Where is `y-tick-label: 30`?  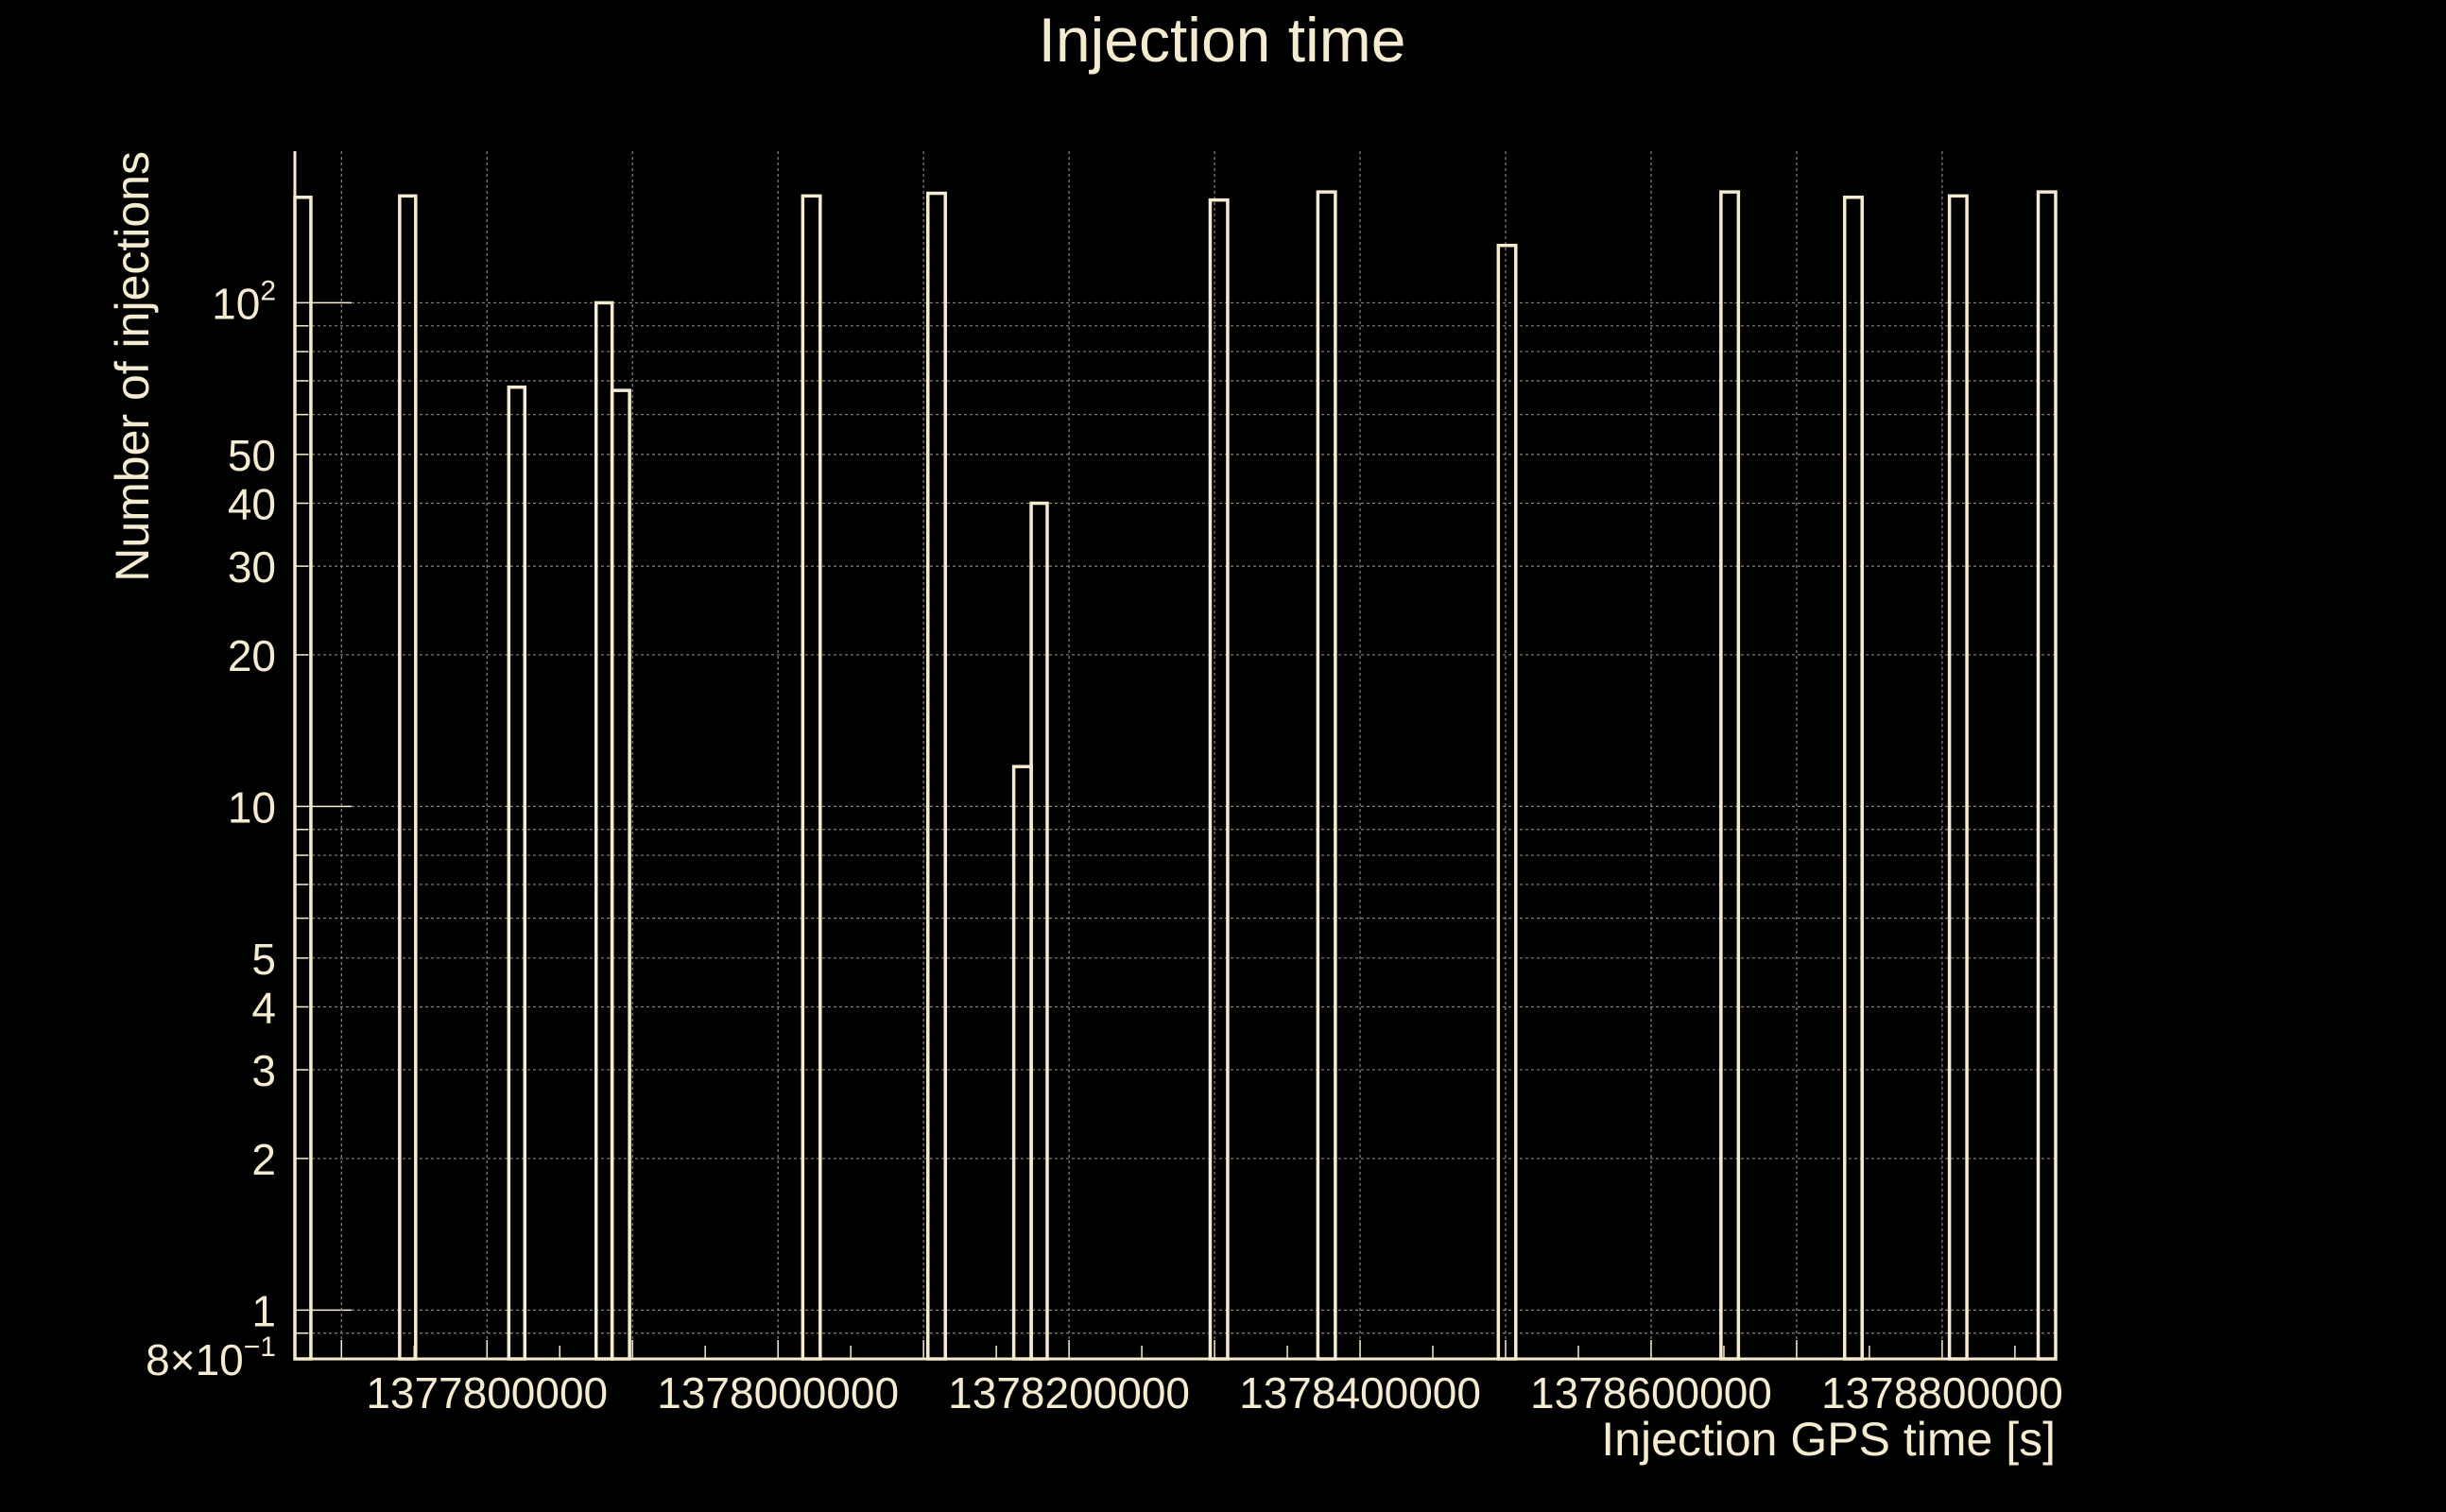
y-tick-label: 30 is located at coordinates (252, 567).